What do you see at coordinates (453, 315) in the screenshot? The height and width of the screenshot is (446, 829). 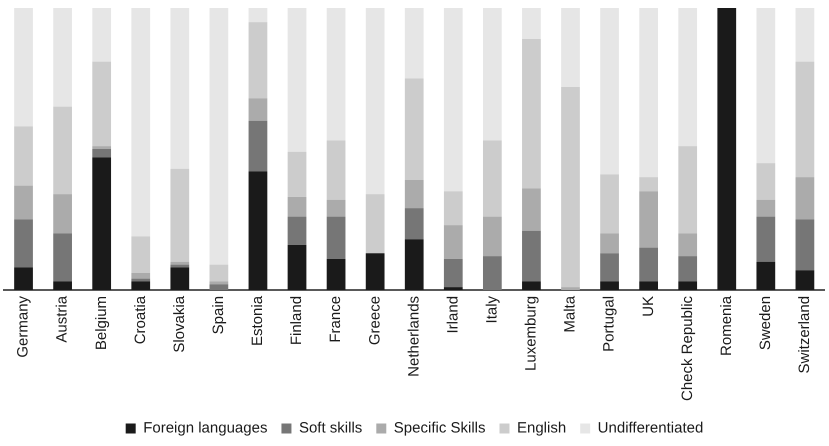 I see `x-tick-label: Irland` at bounding box center [453, 315].